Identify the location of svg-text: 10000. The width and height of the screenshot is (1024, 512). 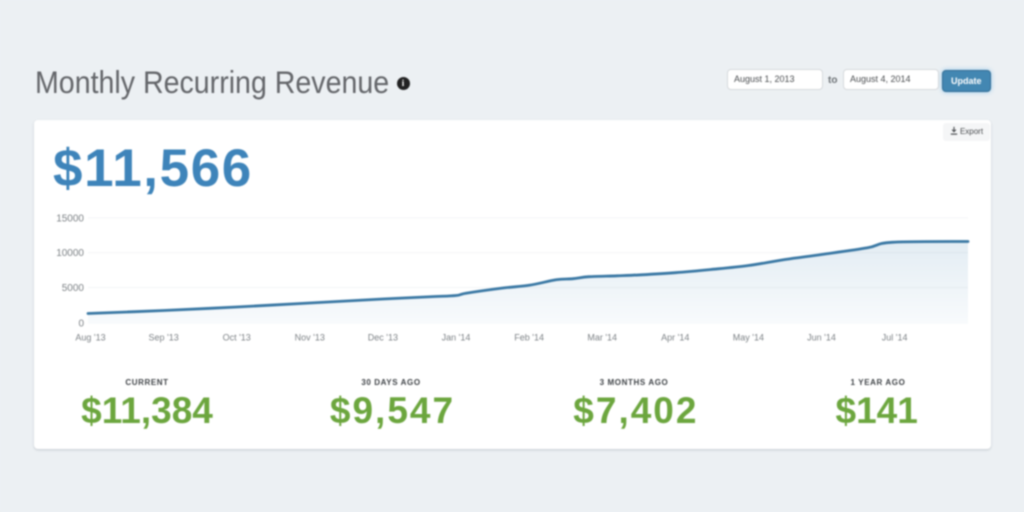
(70, 253).